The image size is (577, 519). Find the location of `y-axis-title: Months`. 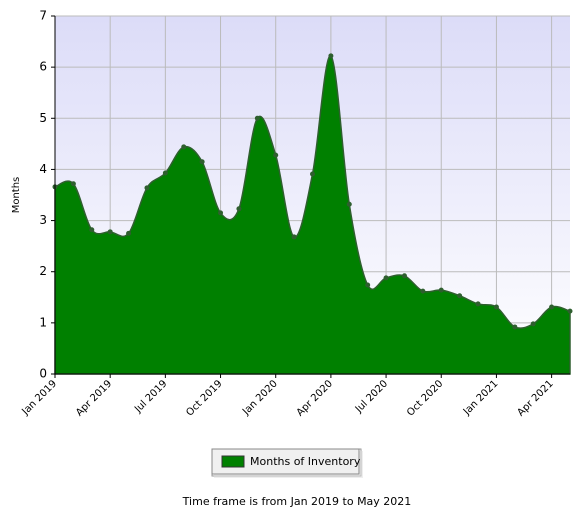

y-axis-title: Months is located at coordinates (16, 195).